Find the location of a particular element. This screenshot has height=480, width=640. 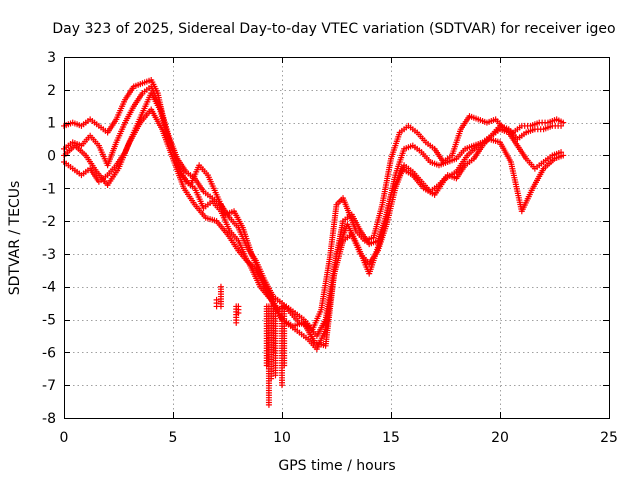

x-tick-label: 10 is located at coordinates (282, 438).